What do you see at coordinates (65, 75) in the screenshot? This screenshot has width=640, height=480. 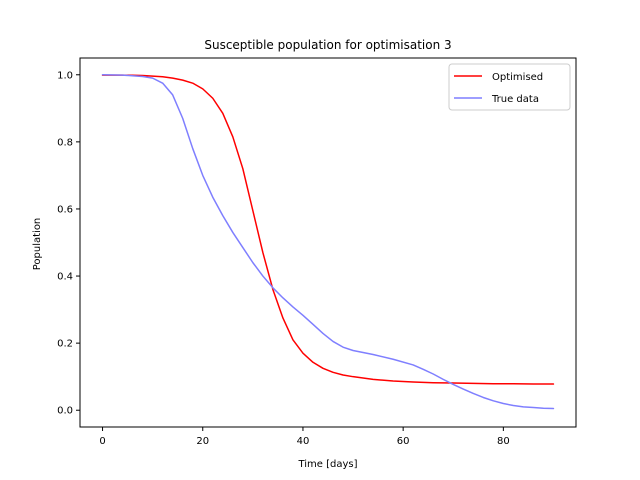 I see `y-tick-label: 1.0` at bounding box center [65, 75].